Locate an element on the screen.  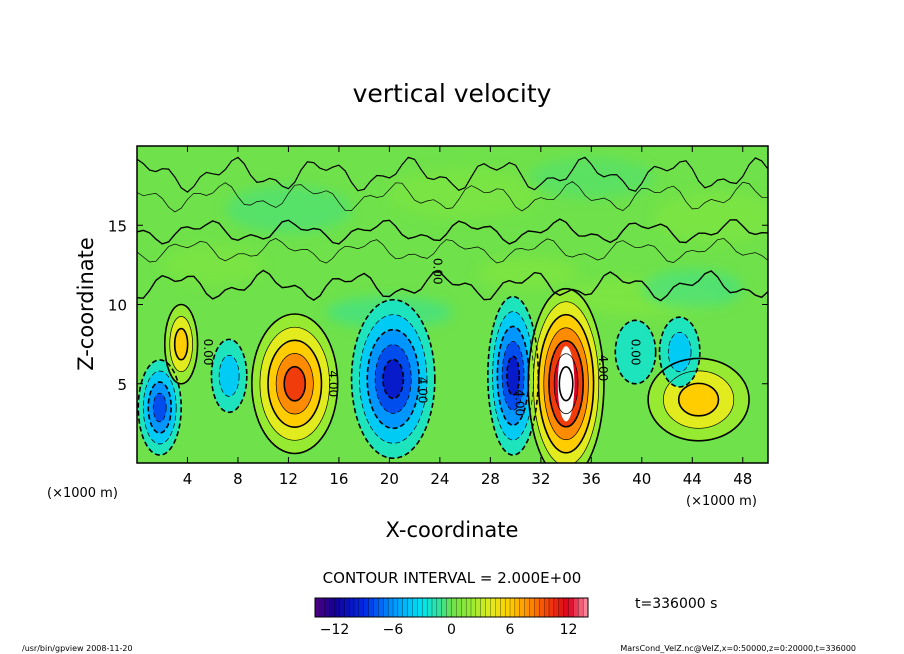
colorbar-frame is located at coordinates (451, 607).